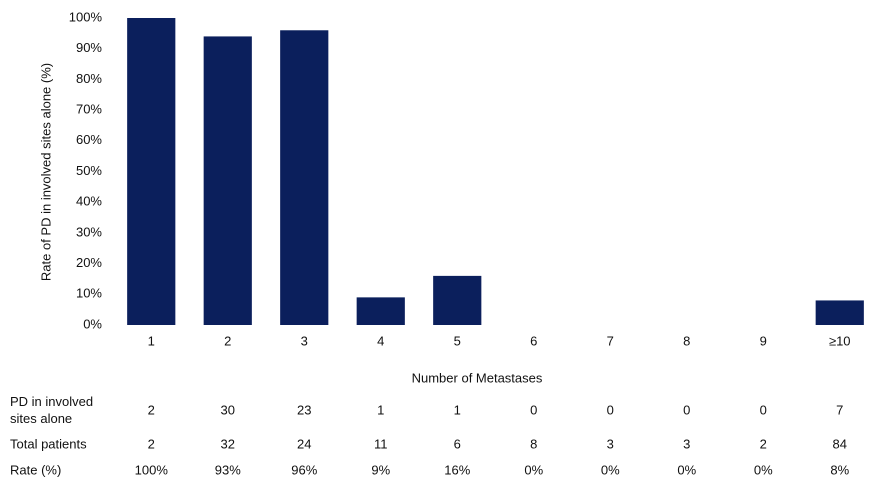 Image resolution: width=874 pixels, height=479 pixels. I want to click on table-cell: 6, so click(457, 444).